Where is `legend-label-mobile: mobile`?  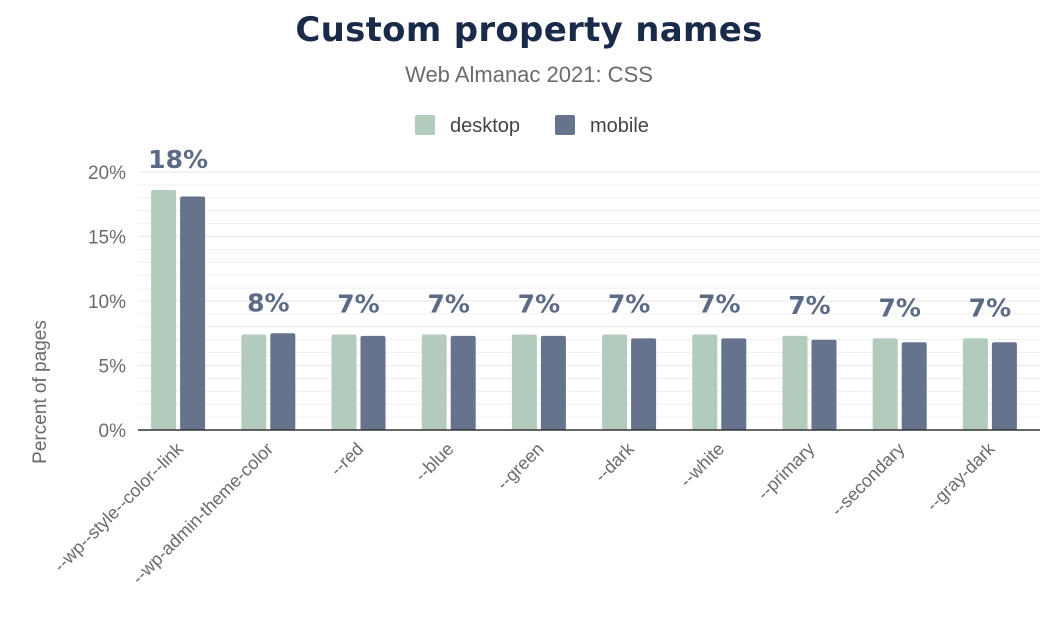 legend-label-mobile: mobile is located at coordinates (619, 126).